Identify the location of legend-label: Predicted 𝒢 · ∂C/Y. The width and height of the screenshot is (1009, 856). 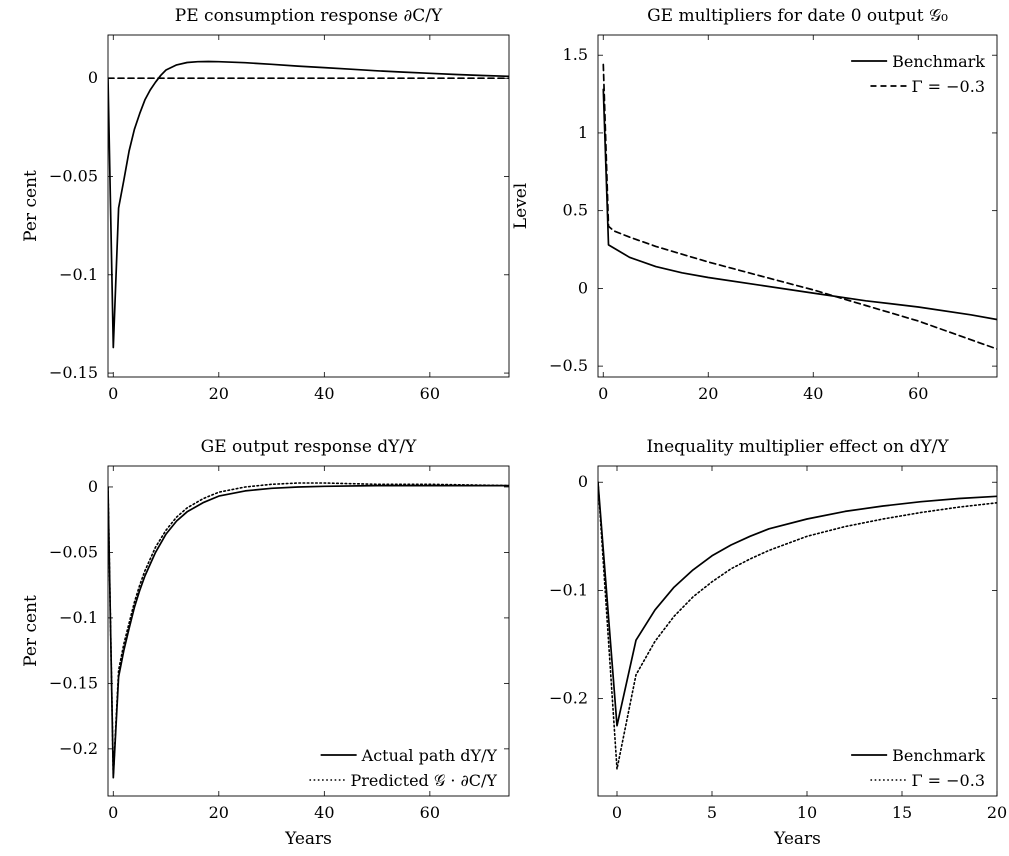
(423, 780).